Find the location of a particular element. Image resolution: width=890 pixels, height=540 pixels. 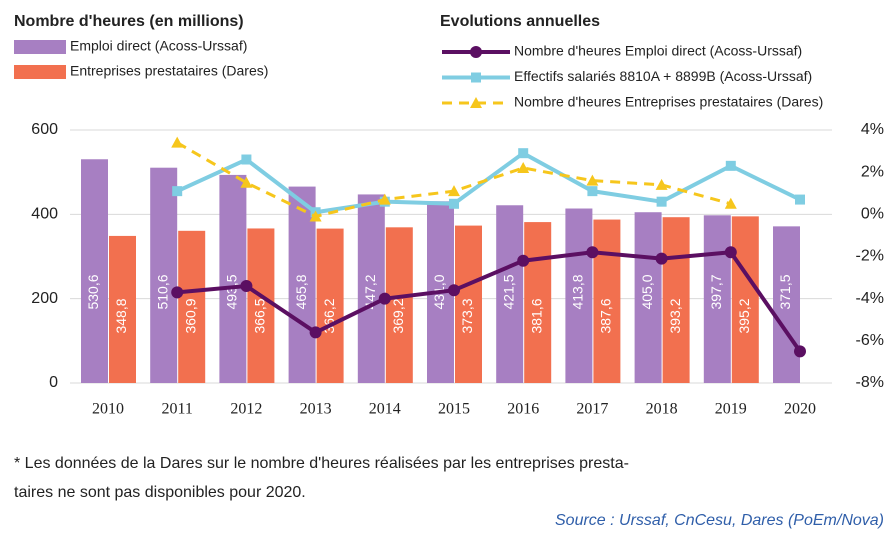

x-tick-label: 2020 is located at coordinates (800, 409).